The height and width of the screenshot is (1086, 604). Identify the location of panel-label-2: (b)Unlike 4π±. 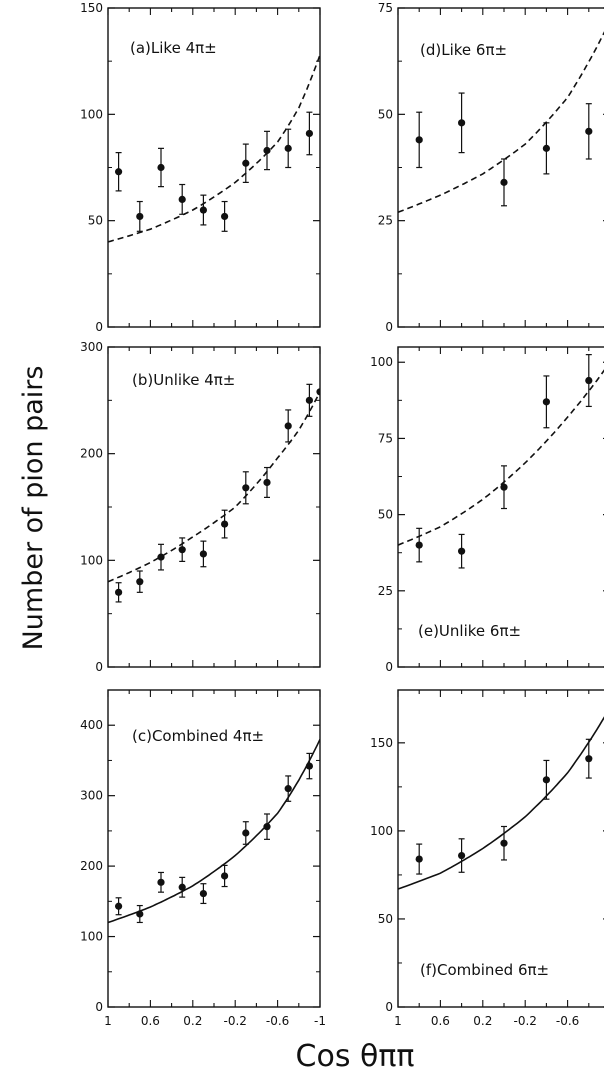
(183, 380).